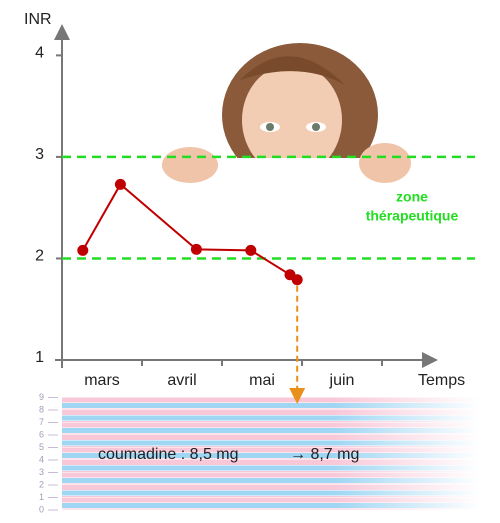  What do you see at coordinates (290, 116) in the screenshot?
I see `face-illustration` at bounding box center [290, 116].